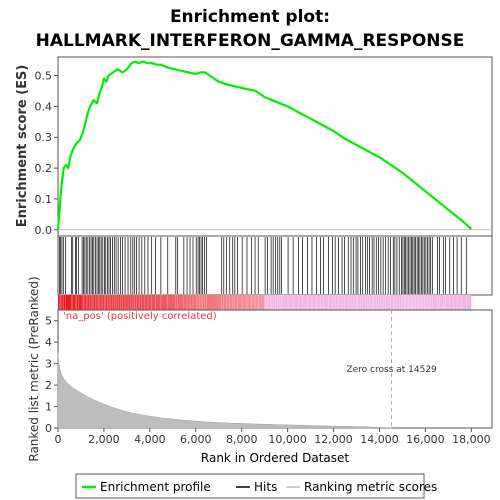  What do you see at coordinates (368, 302) in the screenshot?
I see `metric-bar-negative-segment` at bounding box center [368, 302].